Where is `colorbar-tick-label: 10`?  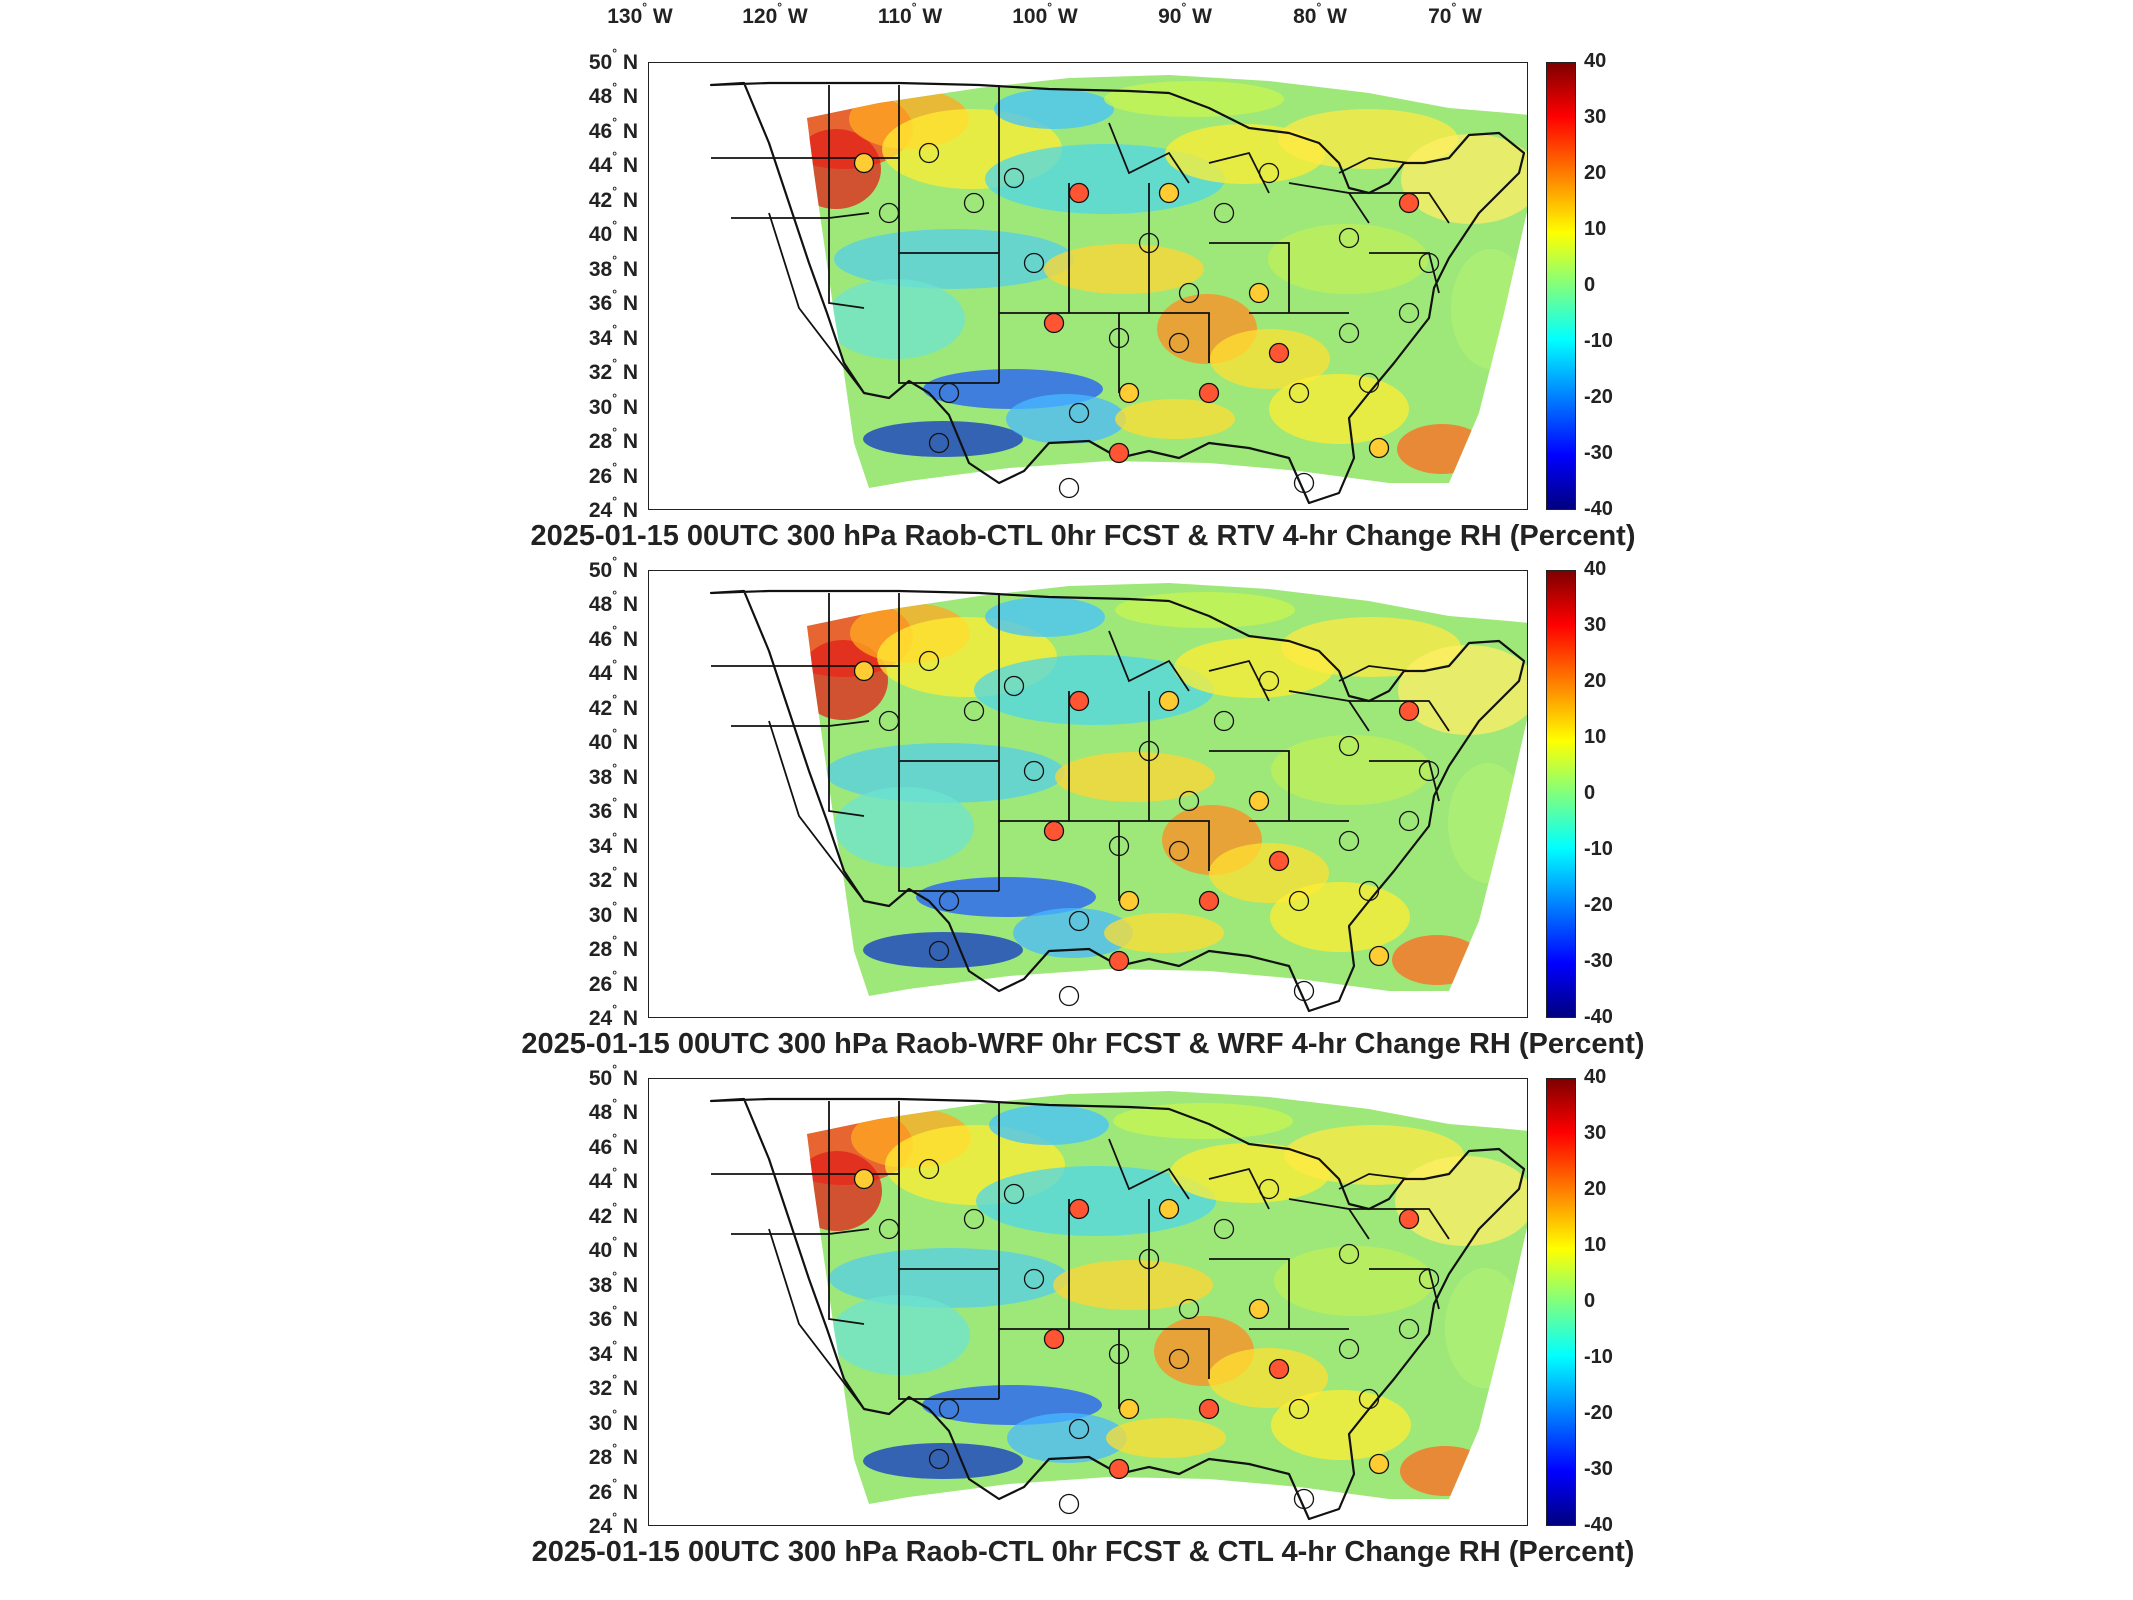 colorbar-tick-label: 10 is located at coordinates (1595, 1245).